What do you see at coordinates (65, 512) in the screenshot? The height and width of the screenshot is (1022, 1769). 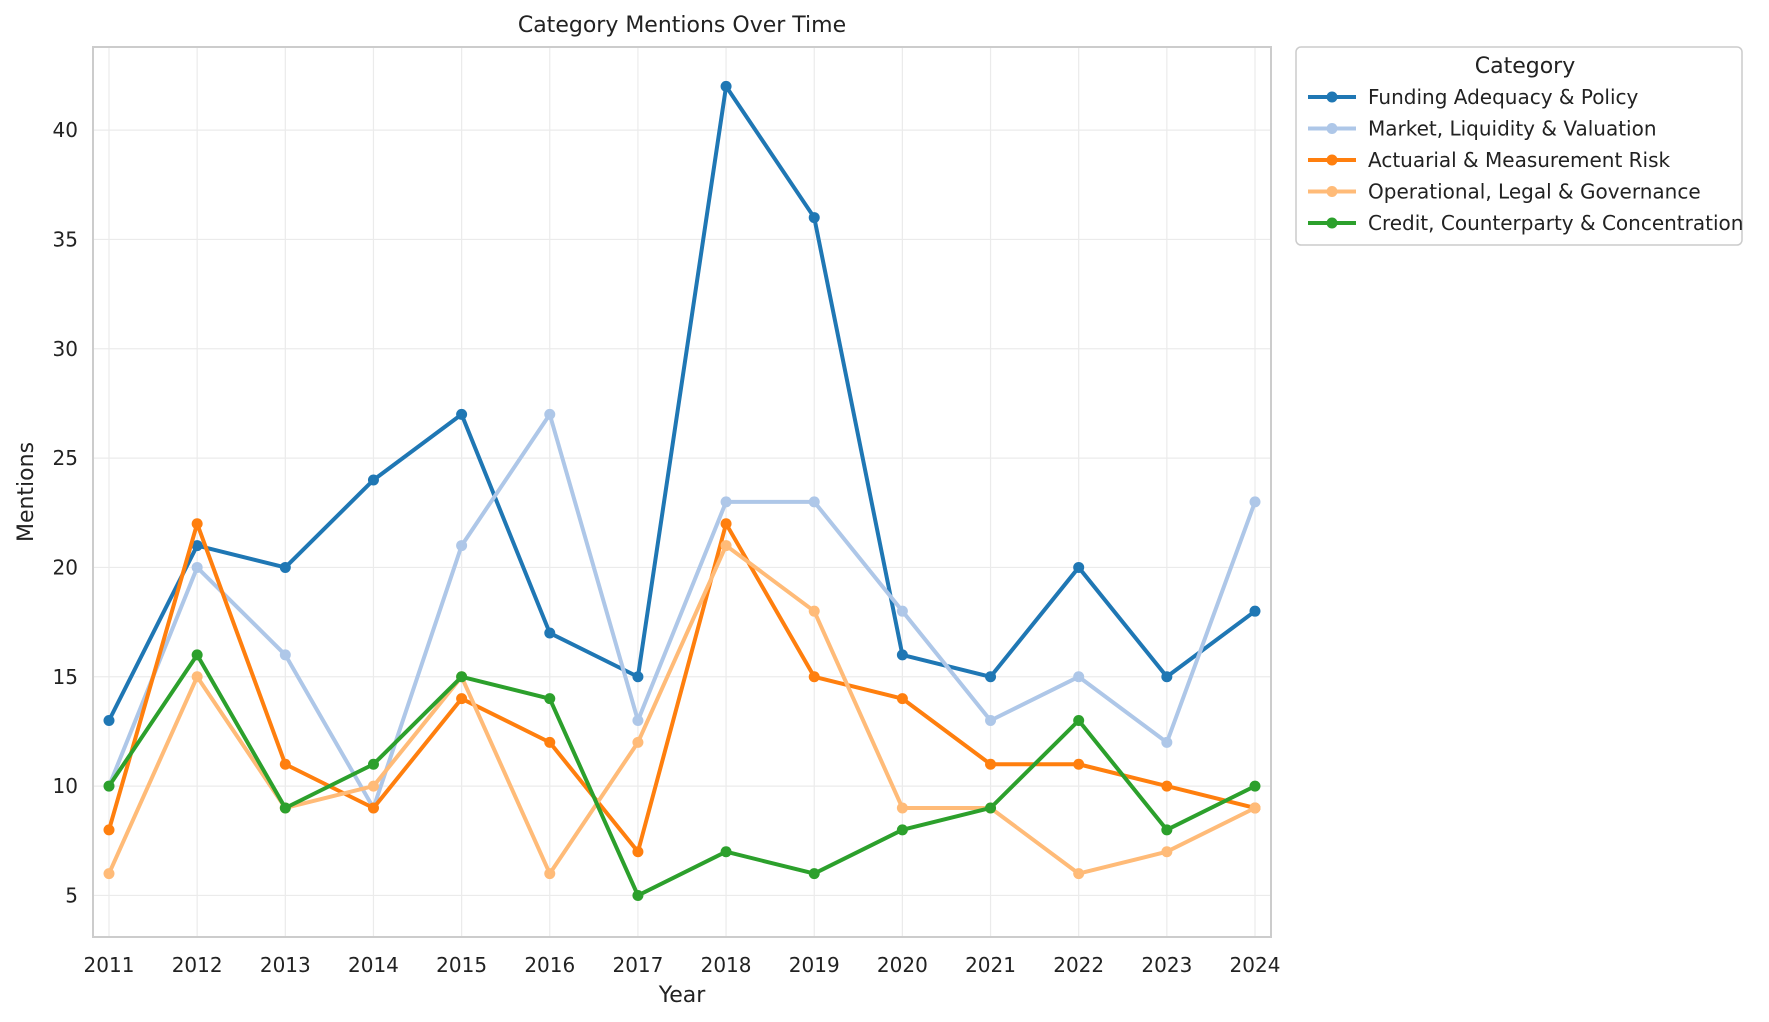 I see `y-tick-labels: 5 10 15 20 25 30 35 40` at bounding box center [65, 512].